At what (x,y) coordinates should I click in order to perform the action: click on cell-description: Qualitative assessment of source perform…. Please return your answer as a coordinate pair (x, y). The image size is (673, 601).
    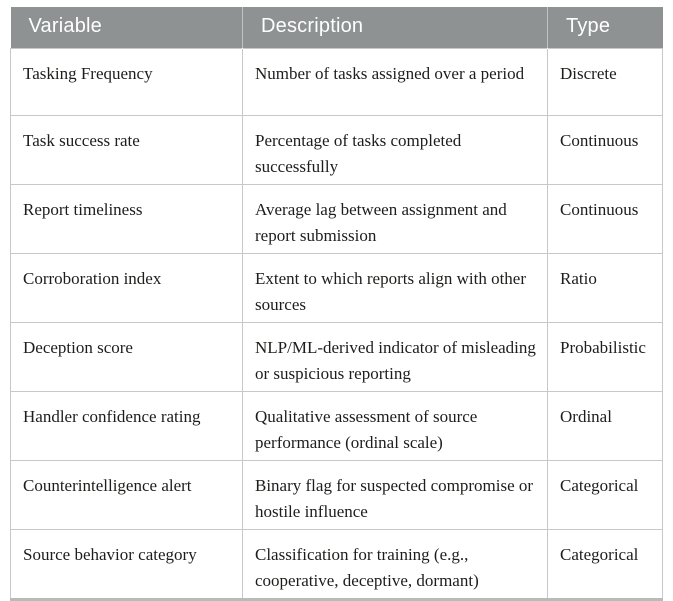
    Looking at the image, I should click on (395, 426).